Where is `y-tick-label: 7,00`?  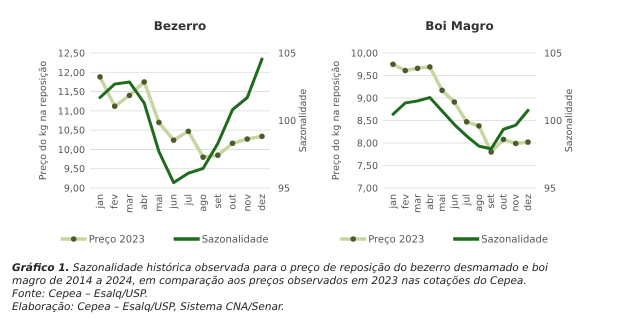
y-tick-label: 7,00 is located at coordinates (367, 189).